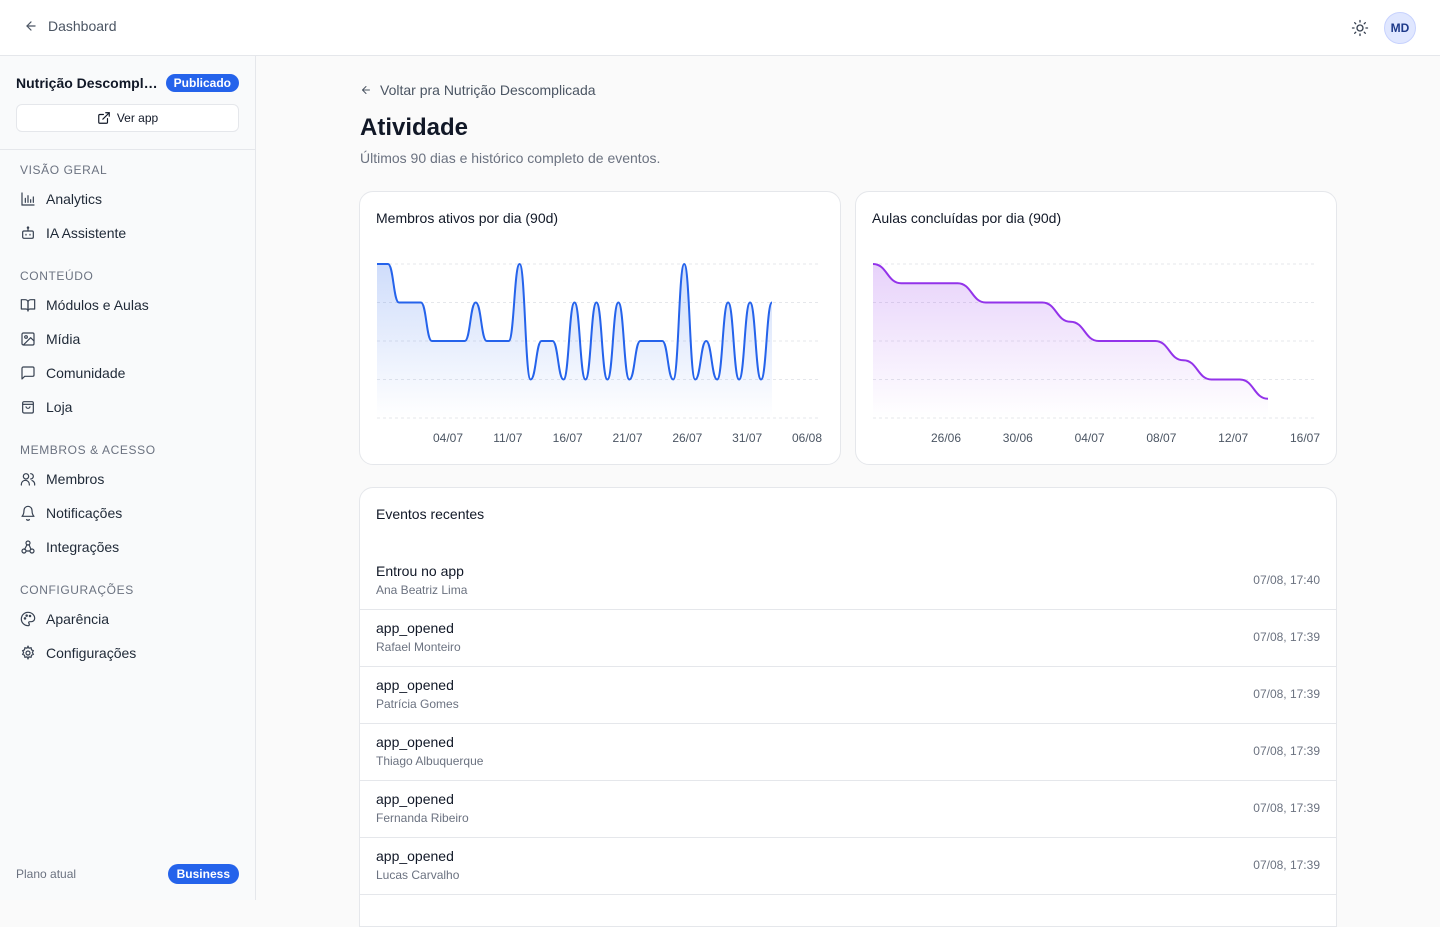 The image size is (1440, 927). I want to click on sidebar-divider, so click(128, 149).